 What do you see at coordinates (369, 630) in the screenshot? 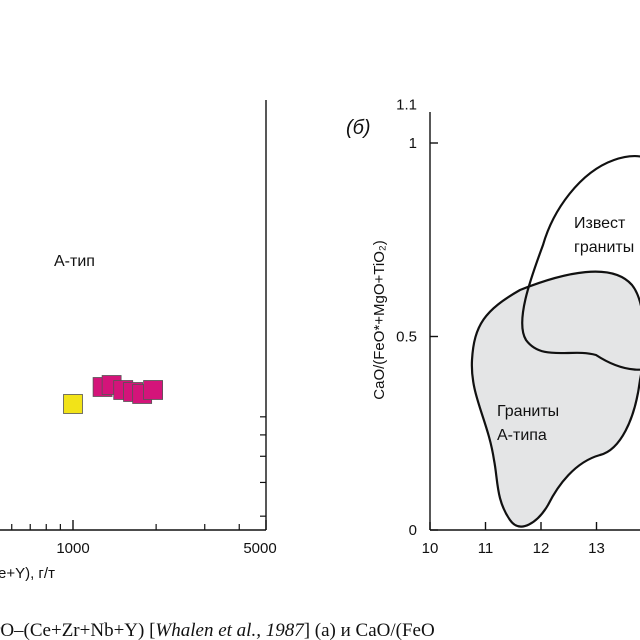
I see `caption-suffix: ] (а) и CaO/(FeO` at bounding box center [369, 630].